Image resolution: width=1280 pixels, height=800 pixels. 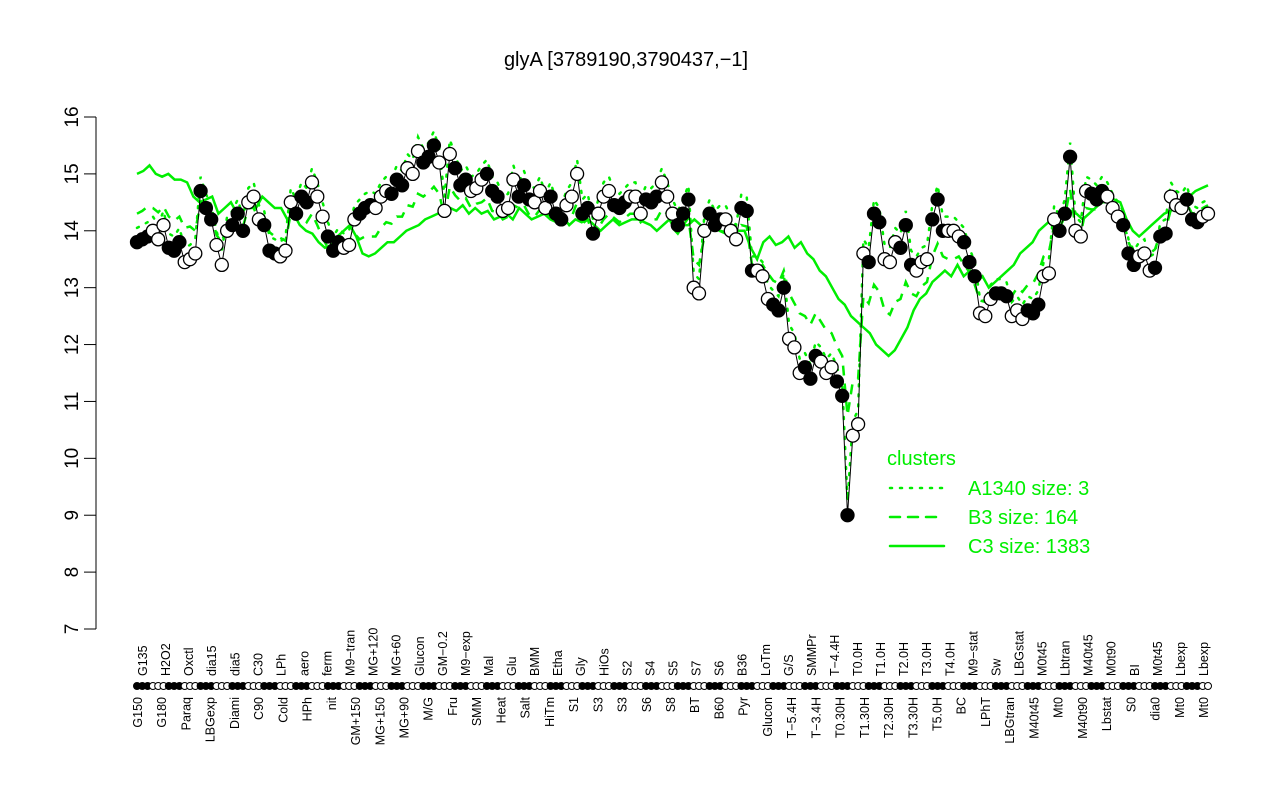 What do you see at coordinates (72, 173) in the screenshot?
I see `y-tick-label: 15` at bounding box center [72, 173].